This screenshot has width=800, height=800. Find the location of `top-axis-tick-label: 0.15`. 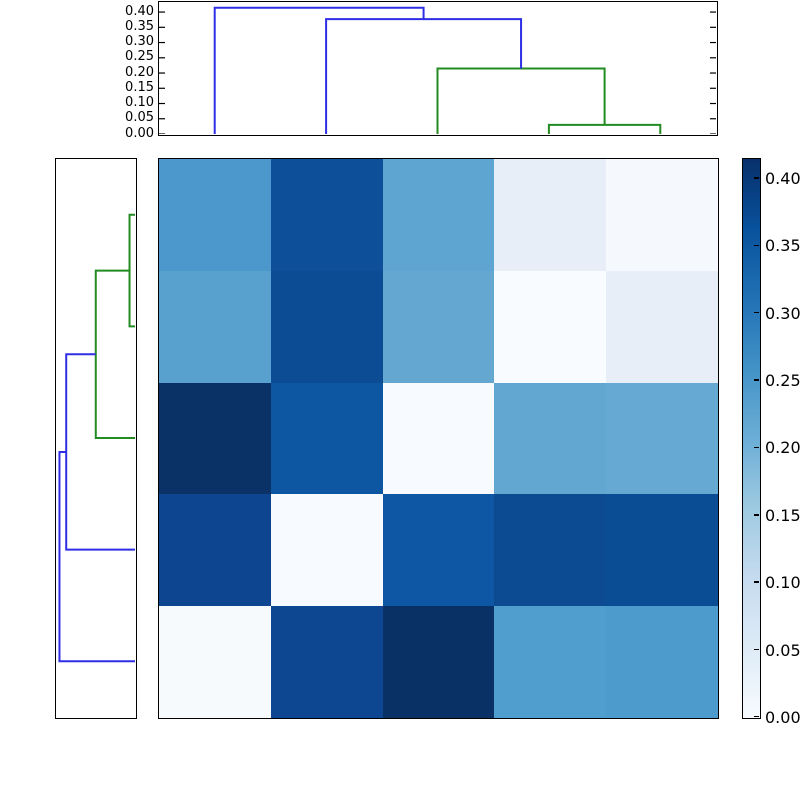

top-axis-tick-label: 0.15 is located at coordinates (139, 87).